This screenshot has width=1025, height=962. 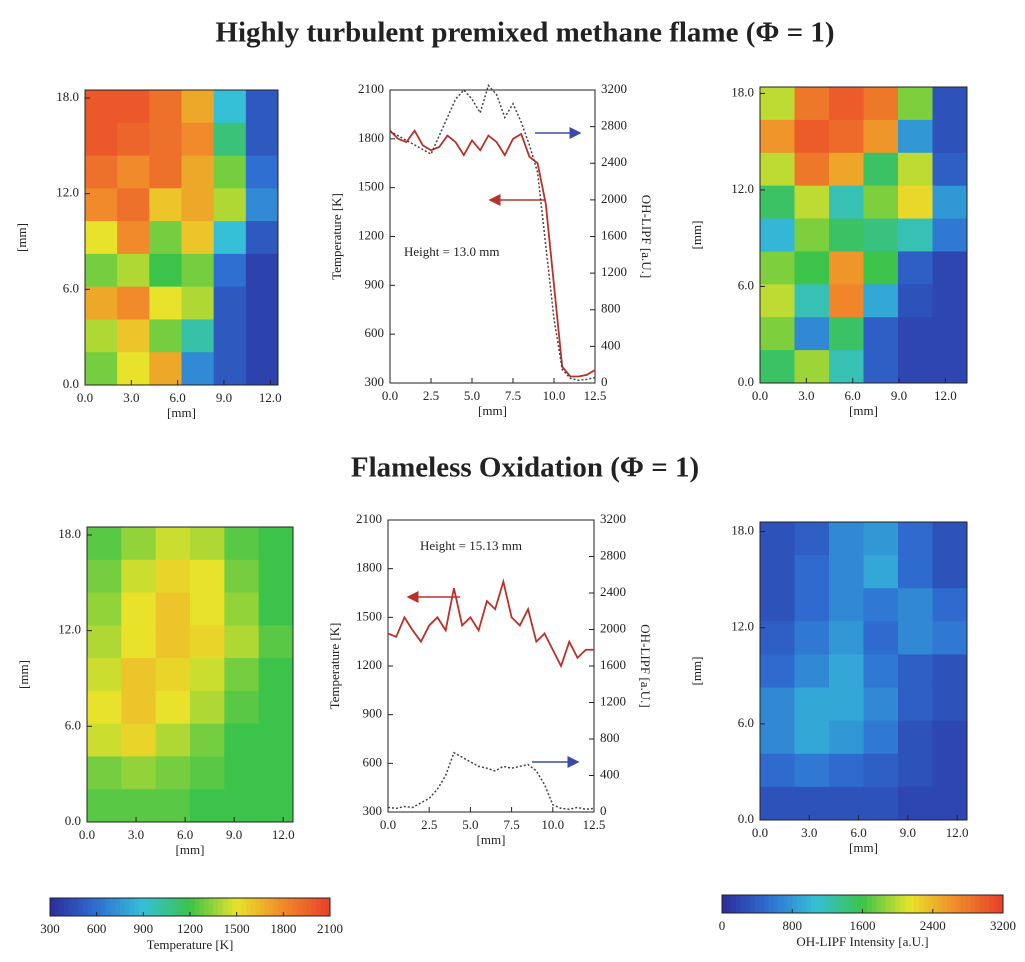 I want to click on x-tick-label: 10.0, so click(x=552, y=824).